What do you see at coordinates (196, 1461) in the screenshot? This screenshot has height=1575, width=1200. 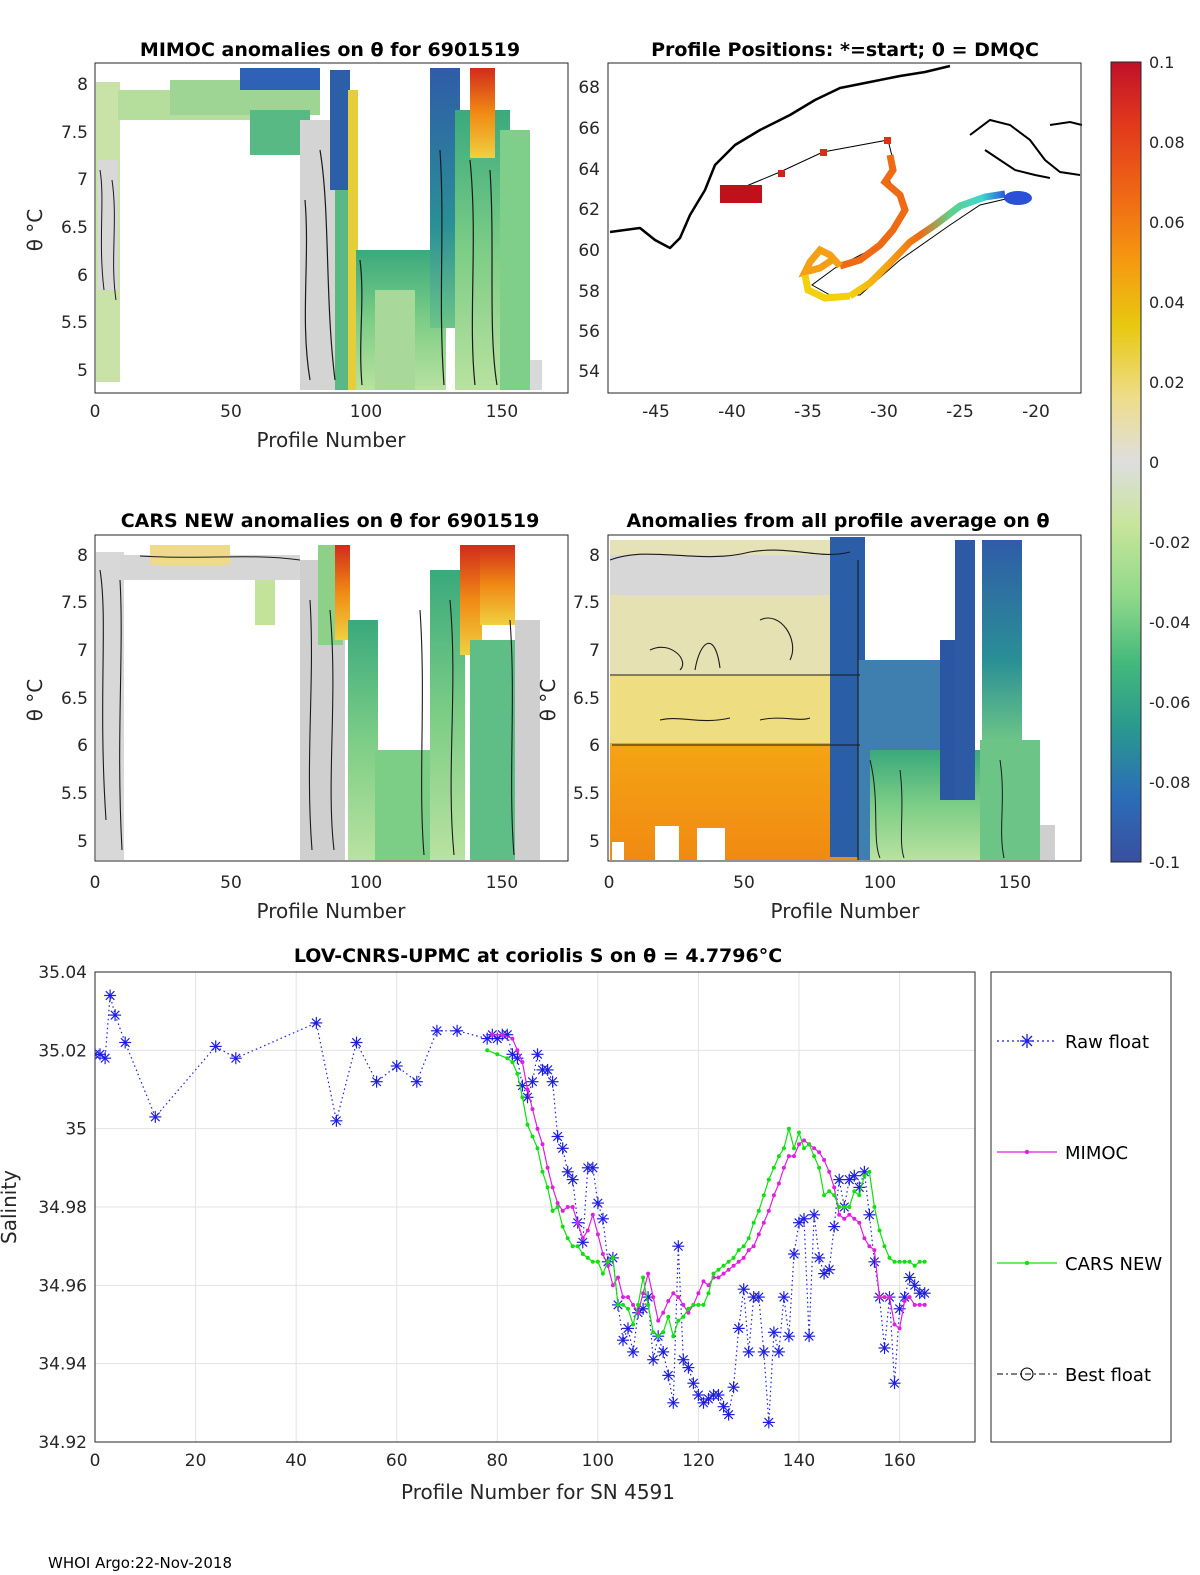 I see `salinity-xtick-label: 20` at bounding box center [196, 1461].